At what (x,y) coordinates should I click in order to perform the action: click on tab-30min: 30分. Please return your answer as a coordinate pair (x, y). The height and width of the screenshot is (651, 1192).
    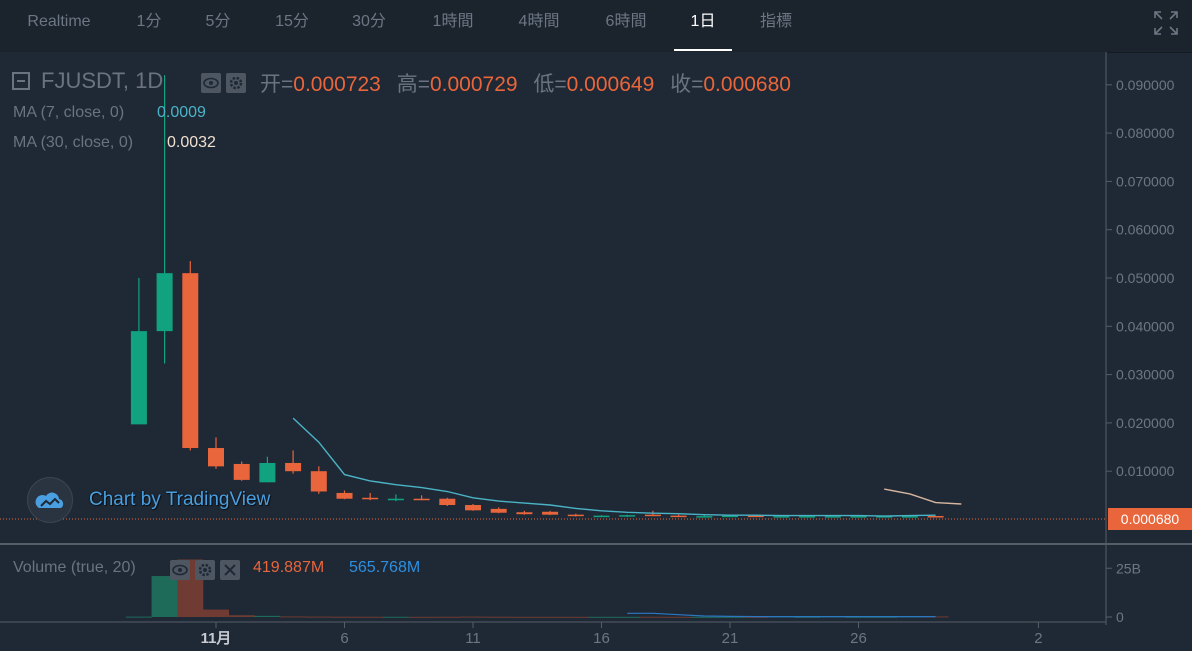
    Looking at the image, I should click on (369, 21).